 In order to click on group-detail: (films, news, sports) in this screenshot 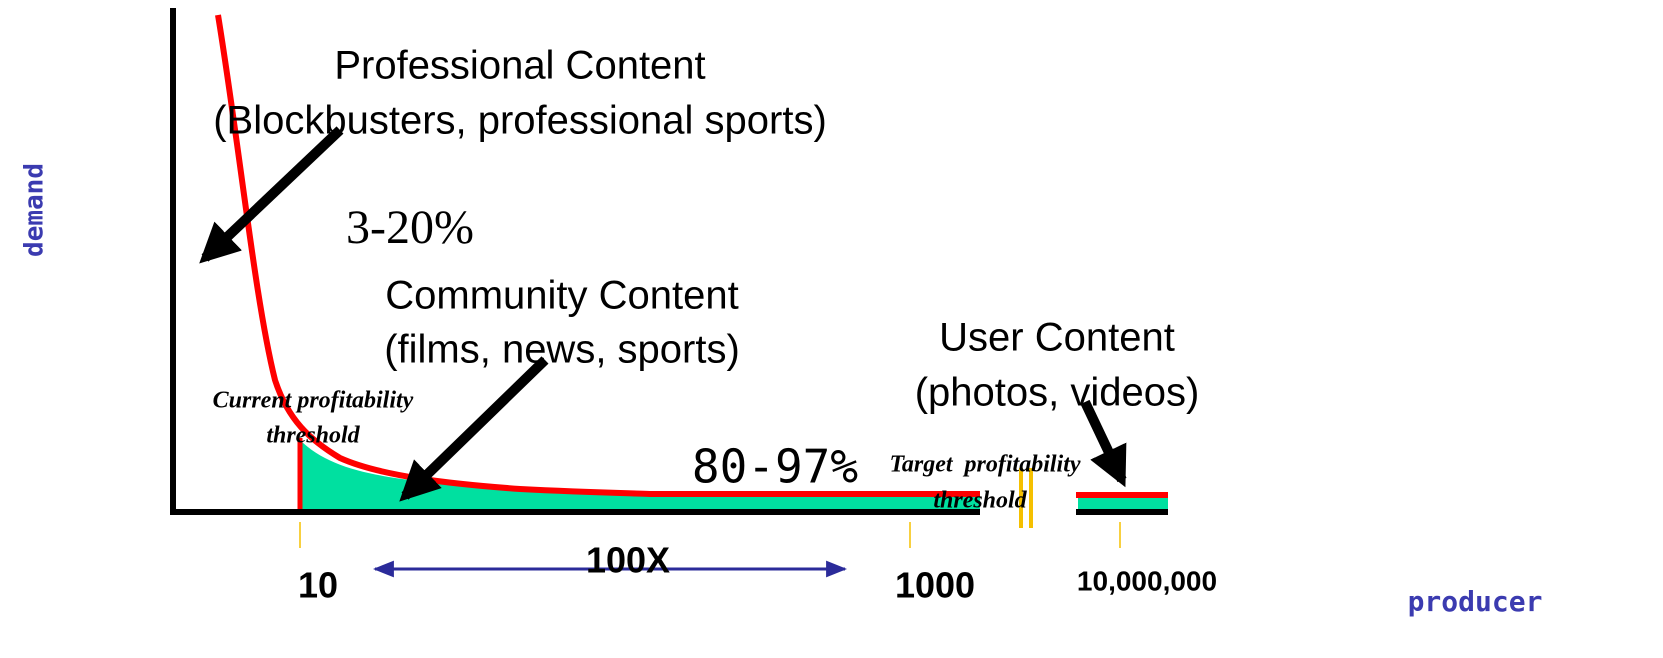, I will do `click(562, 350)`.